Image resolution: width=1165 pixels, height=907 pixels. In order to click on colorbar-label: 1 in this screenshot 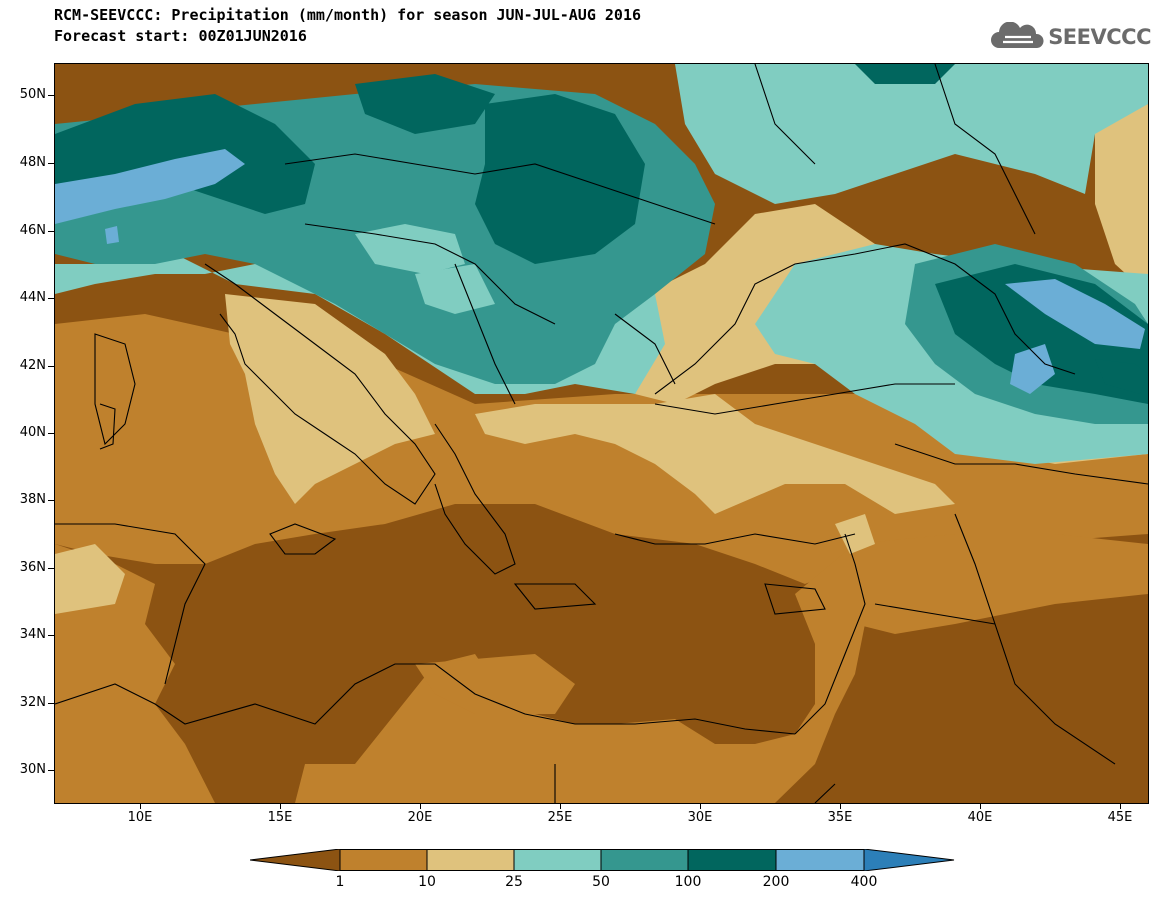, I will do `click(340, 882)`.